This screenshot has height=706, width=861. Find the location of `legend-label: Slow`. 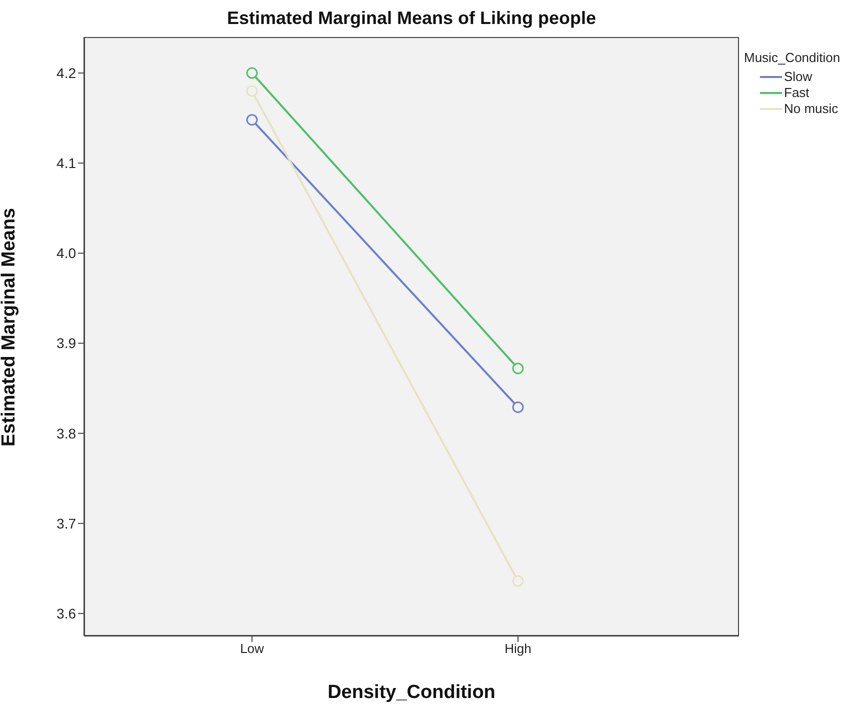

legend-label: Slow is located at coordinates (798, 77).